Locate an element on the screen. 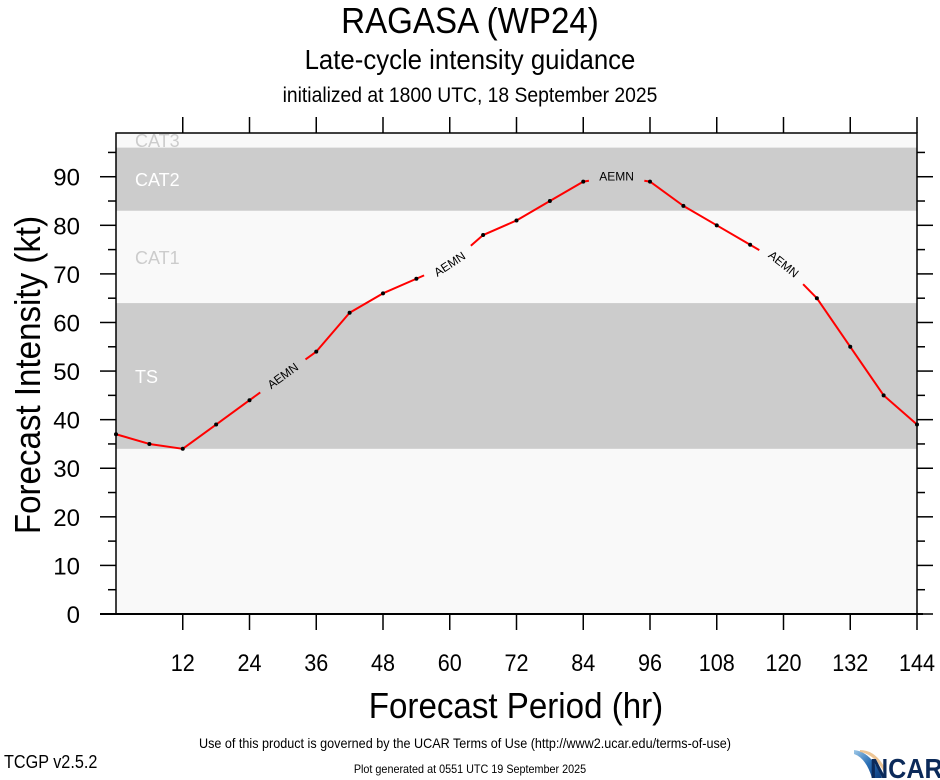 The width and height of the screenshot is (940, 780). logo-swoosh-icon is located at coordinates (868, 764).